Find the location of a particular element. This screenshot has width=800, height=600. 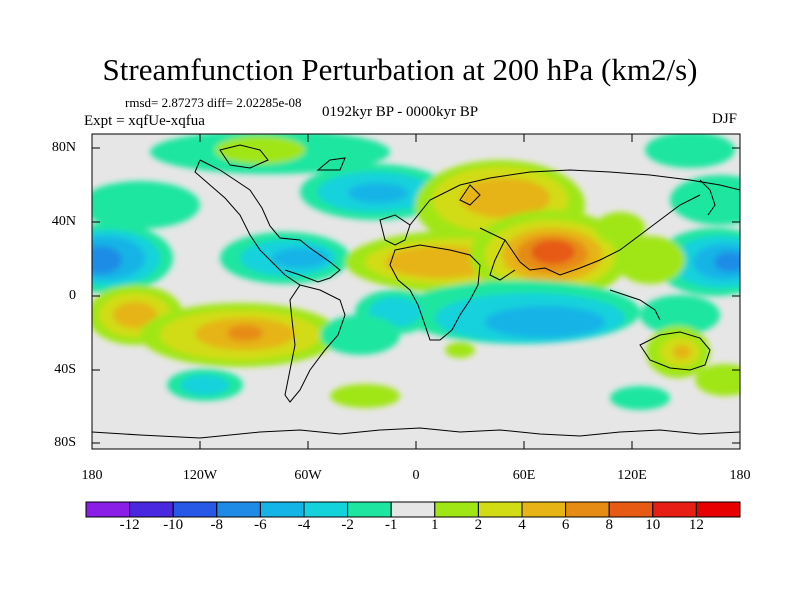

colorbar-label: 12 is located at coordinates (696, 525).